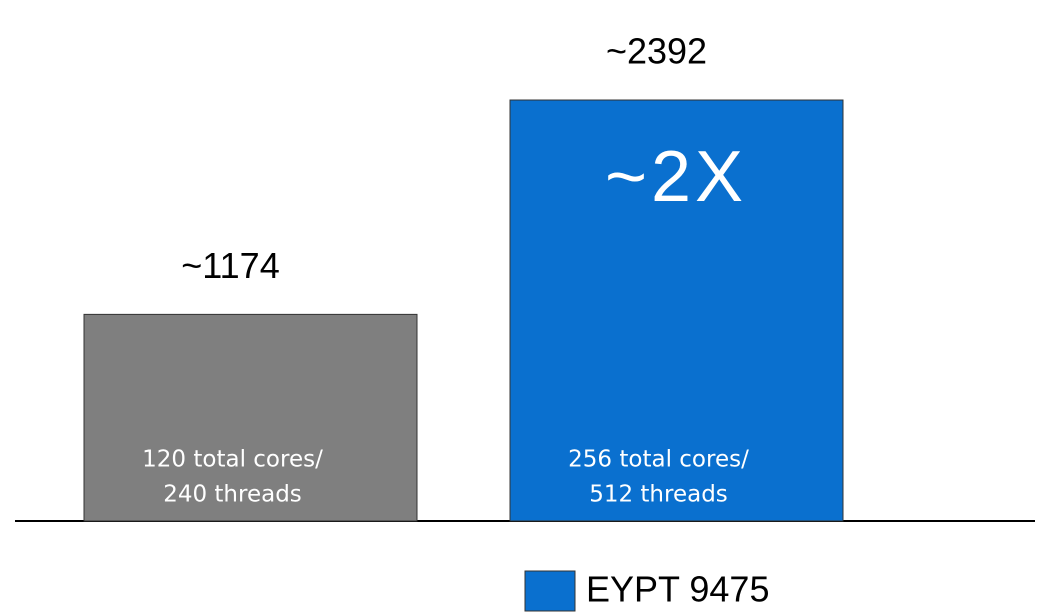  What do you see at coordinates (658, 460) in the screenshot?
I see `bar-annotation: 256 total cores/` at bounding box center [658, 460].